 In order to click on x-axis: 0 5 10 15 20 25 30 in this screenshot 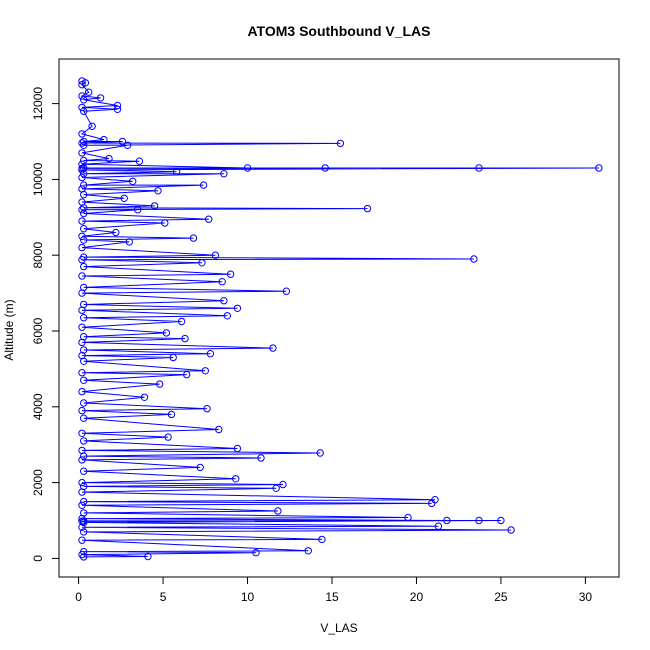, I will do `click(334, 590)`.